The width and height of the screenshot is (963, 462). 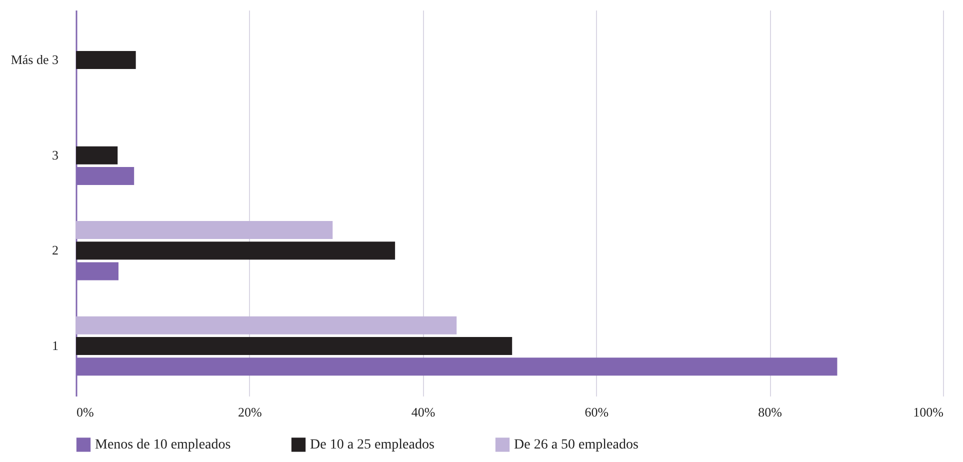 What do you see at coordinates (576, 445) in the screenshot?
I see `legend-label: De 26 a 50 empleados` at bounding box center [576, 445].